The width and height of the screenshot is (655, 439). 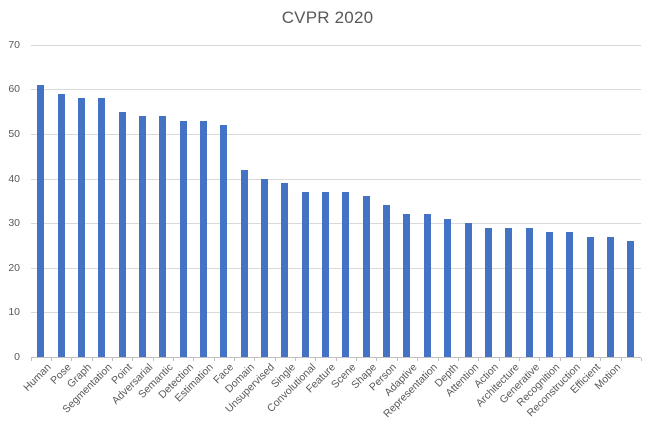 I want to click on x-axis-line, so click(x=335, y=357).